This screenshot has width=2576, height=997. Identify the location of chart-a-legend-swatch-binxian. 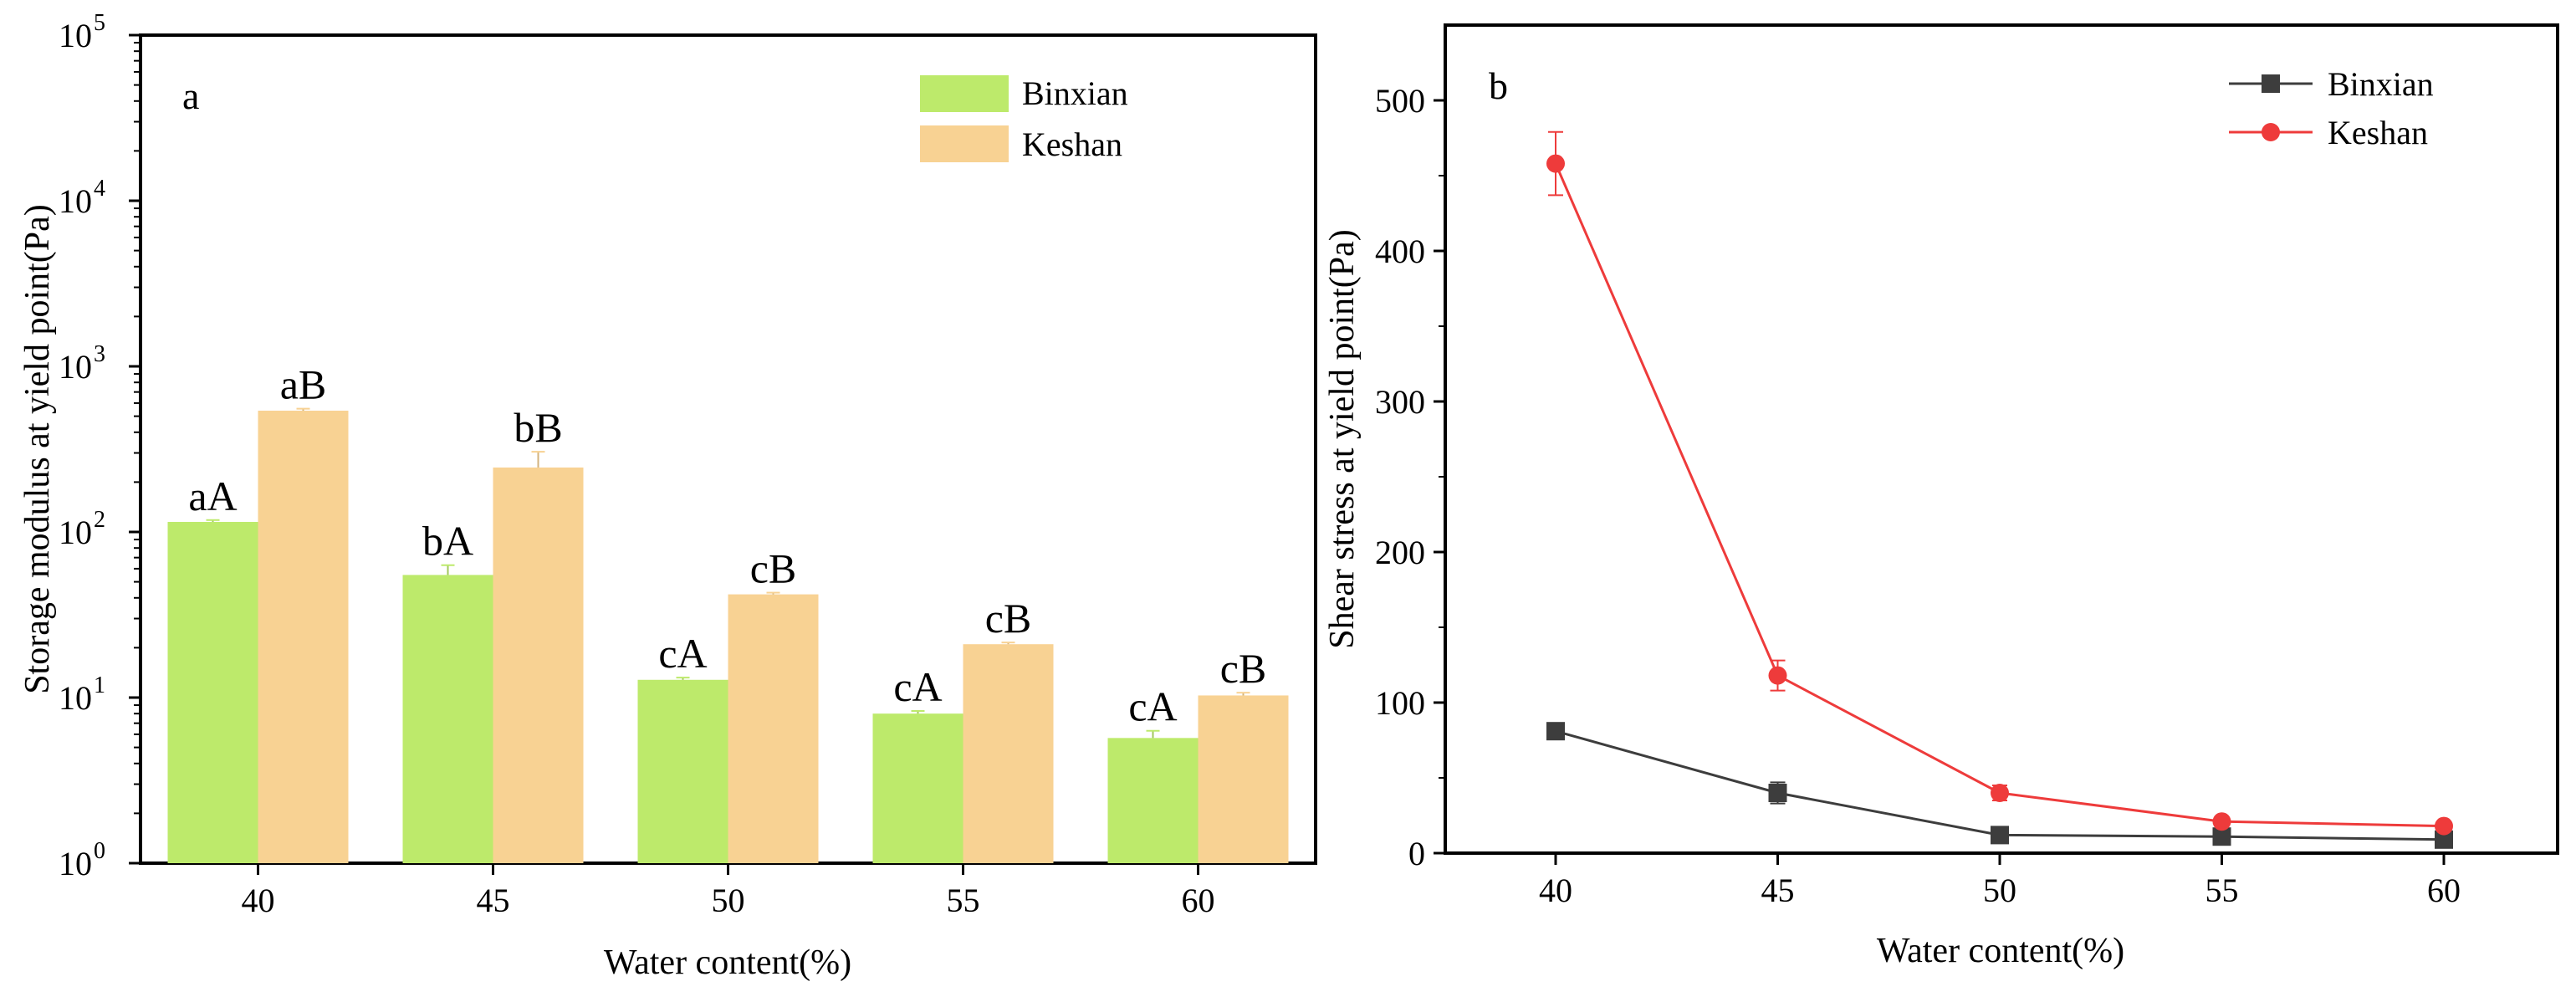
(964, 93).